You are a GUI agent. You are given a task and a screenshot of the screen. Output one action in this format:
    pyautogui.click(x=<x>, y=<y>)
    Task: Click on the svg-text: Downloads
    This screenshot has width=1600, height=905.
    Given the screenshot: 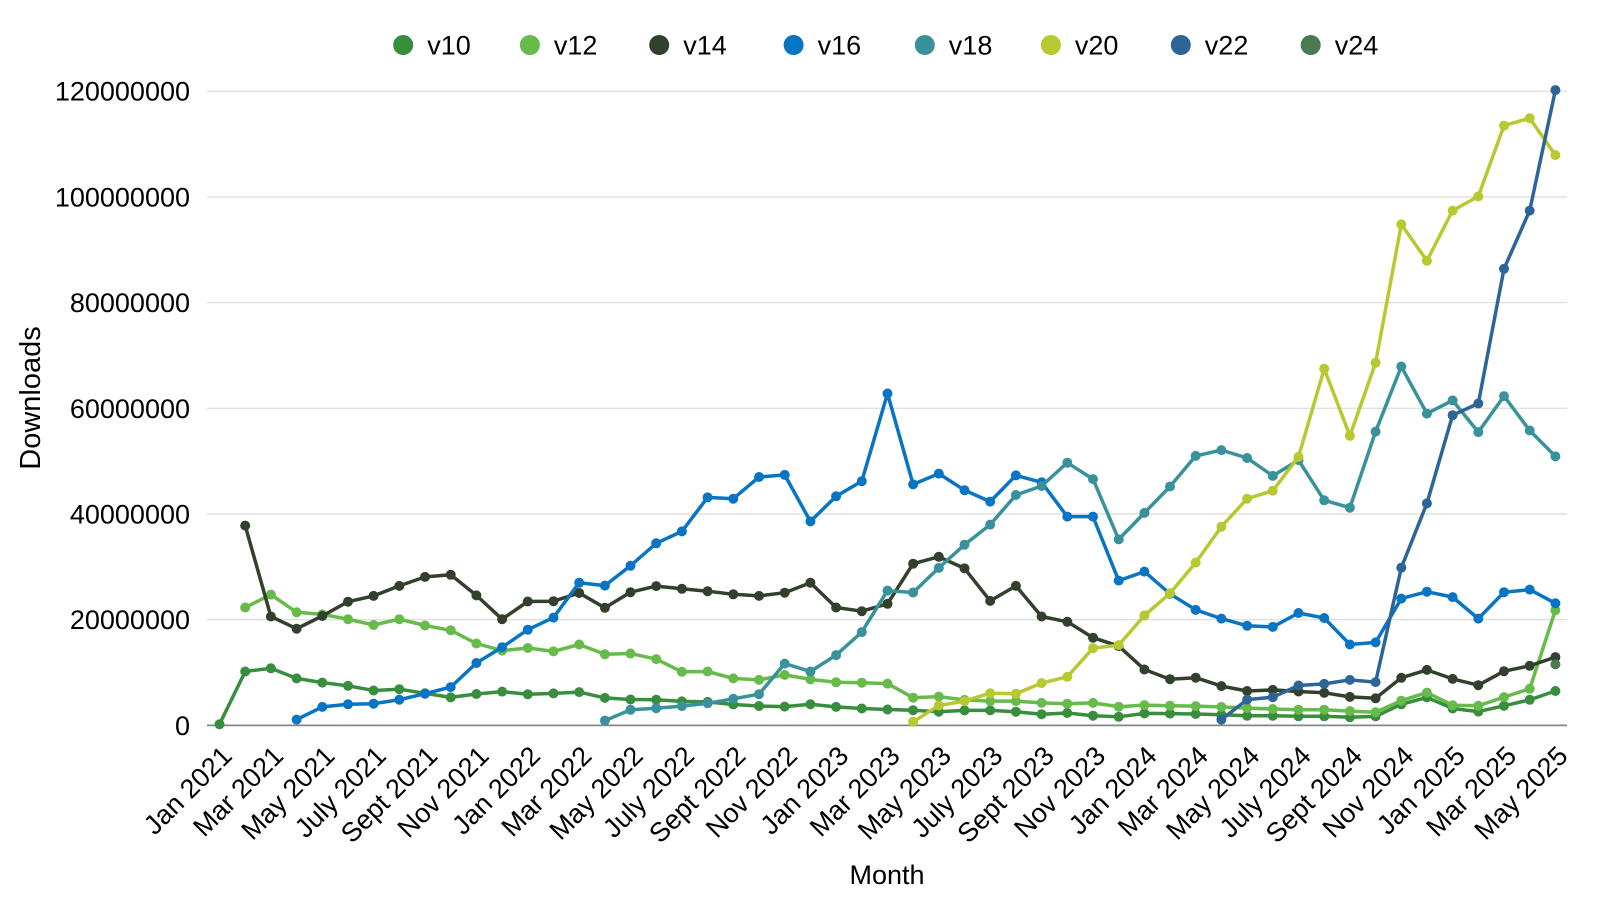 What is the action you would take?
    pyautogui.click(x=31, y=397)
    